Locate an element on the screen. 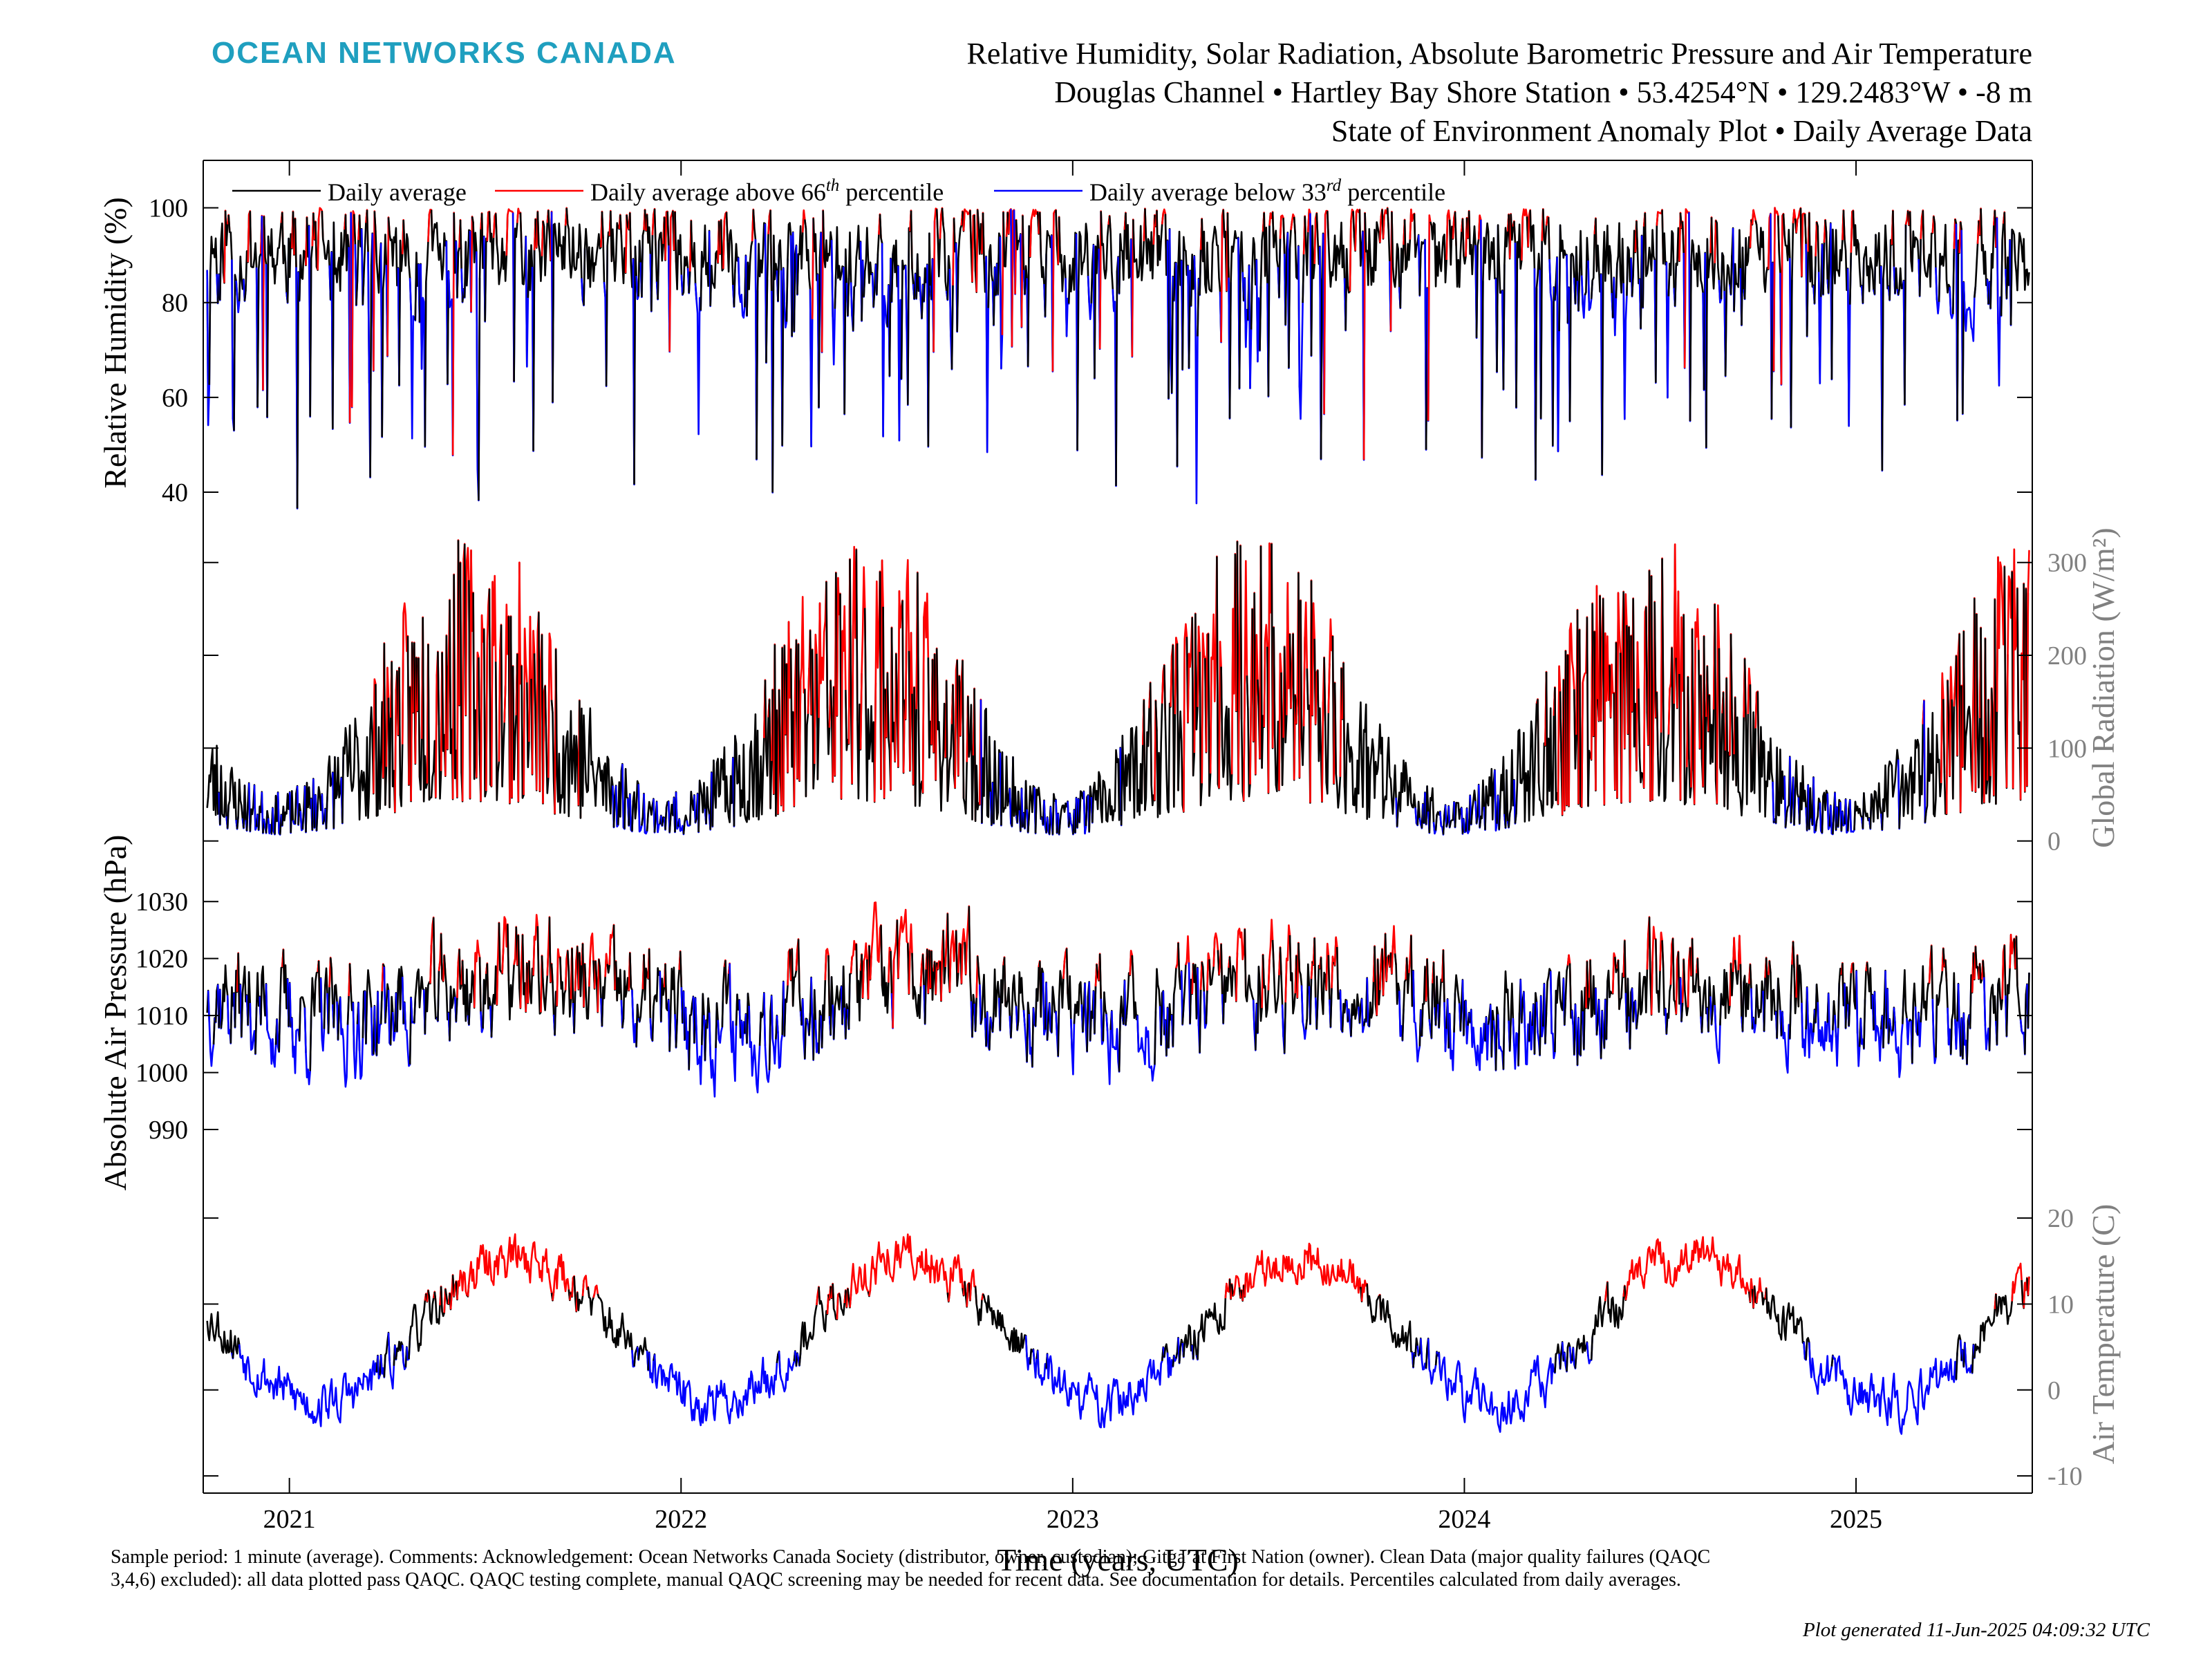 This screenshot has width=2212, height=1659. y-tick-label: 1020 is located at coordinates (162, 960).